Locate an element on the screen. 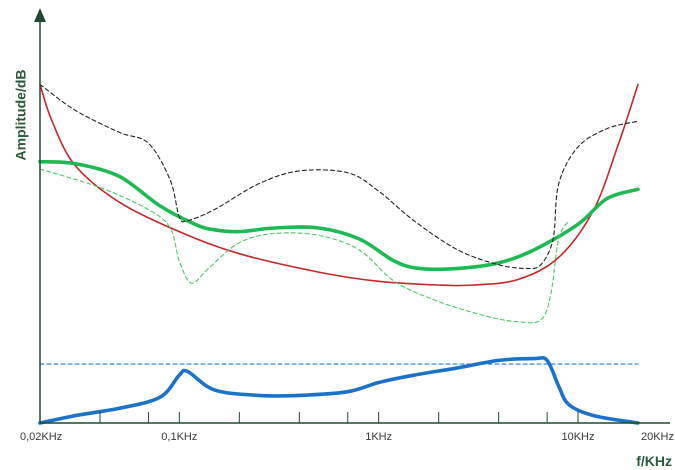 This screenshot has height=470, width=675. y-axis-arrow is located at coordinates (40, 15).